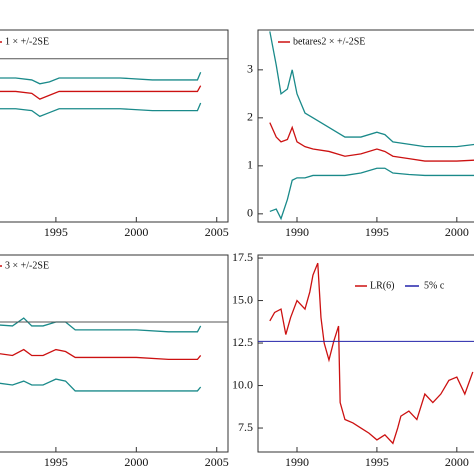  What do you see at coordinates (250, 69) in the screenshot?
I see `y-tick-label: 3` at bounding box center [250, 69].